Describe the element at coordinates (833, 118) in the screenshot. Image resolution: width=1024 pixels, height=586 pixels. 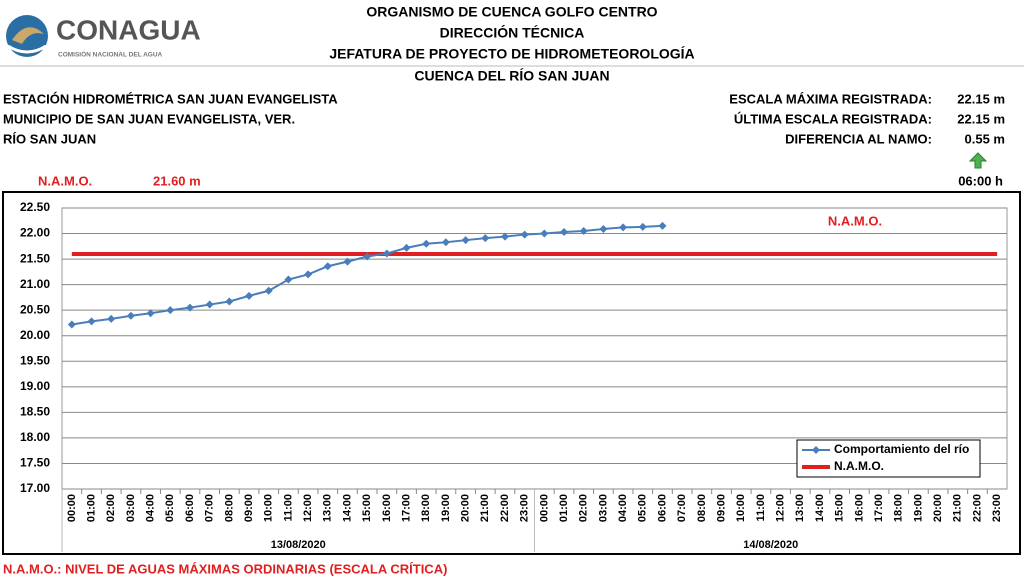
I see `stat-label: ÚLTIMA ESCALA REGISTRADA:` at that location.